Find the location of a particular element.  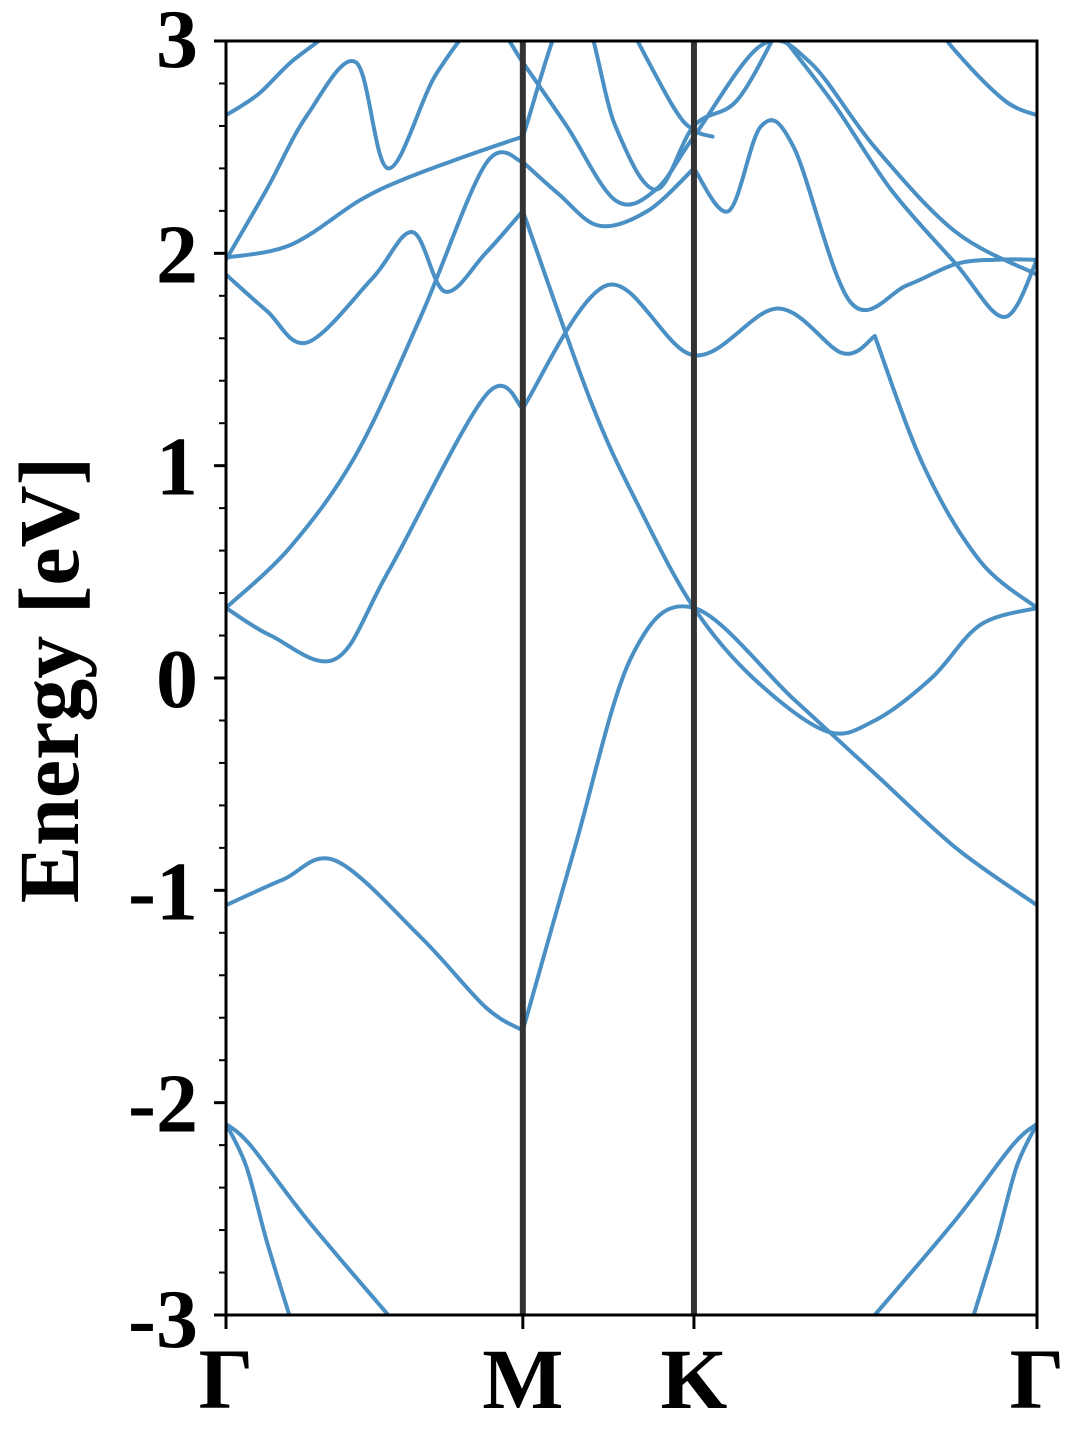

y-tick-label-3: 0 is located at coordinates (177, 679).